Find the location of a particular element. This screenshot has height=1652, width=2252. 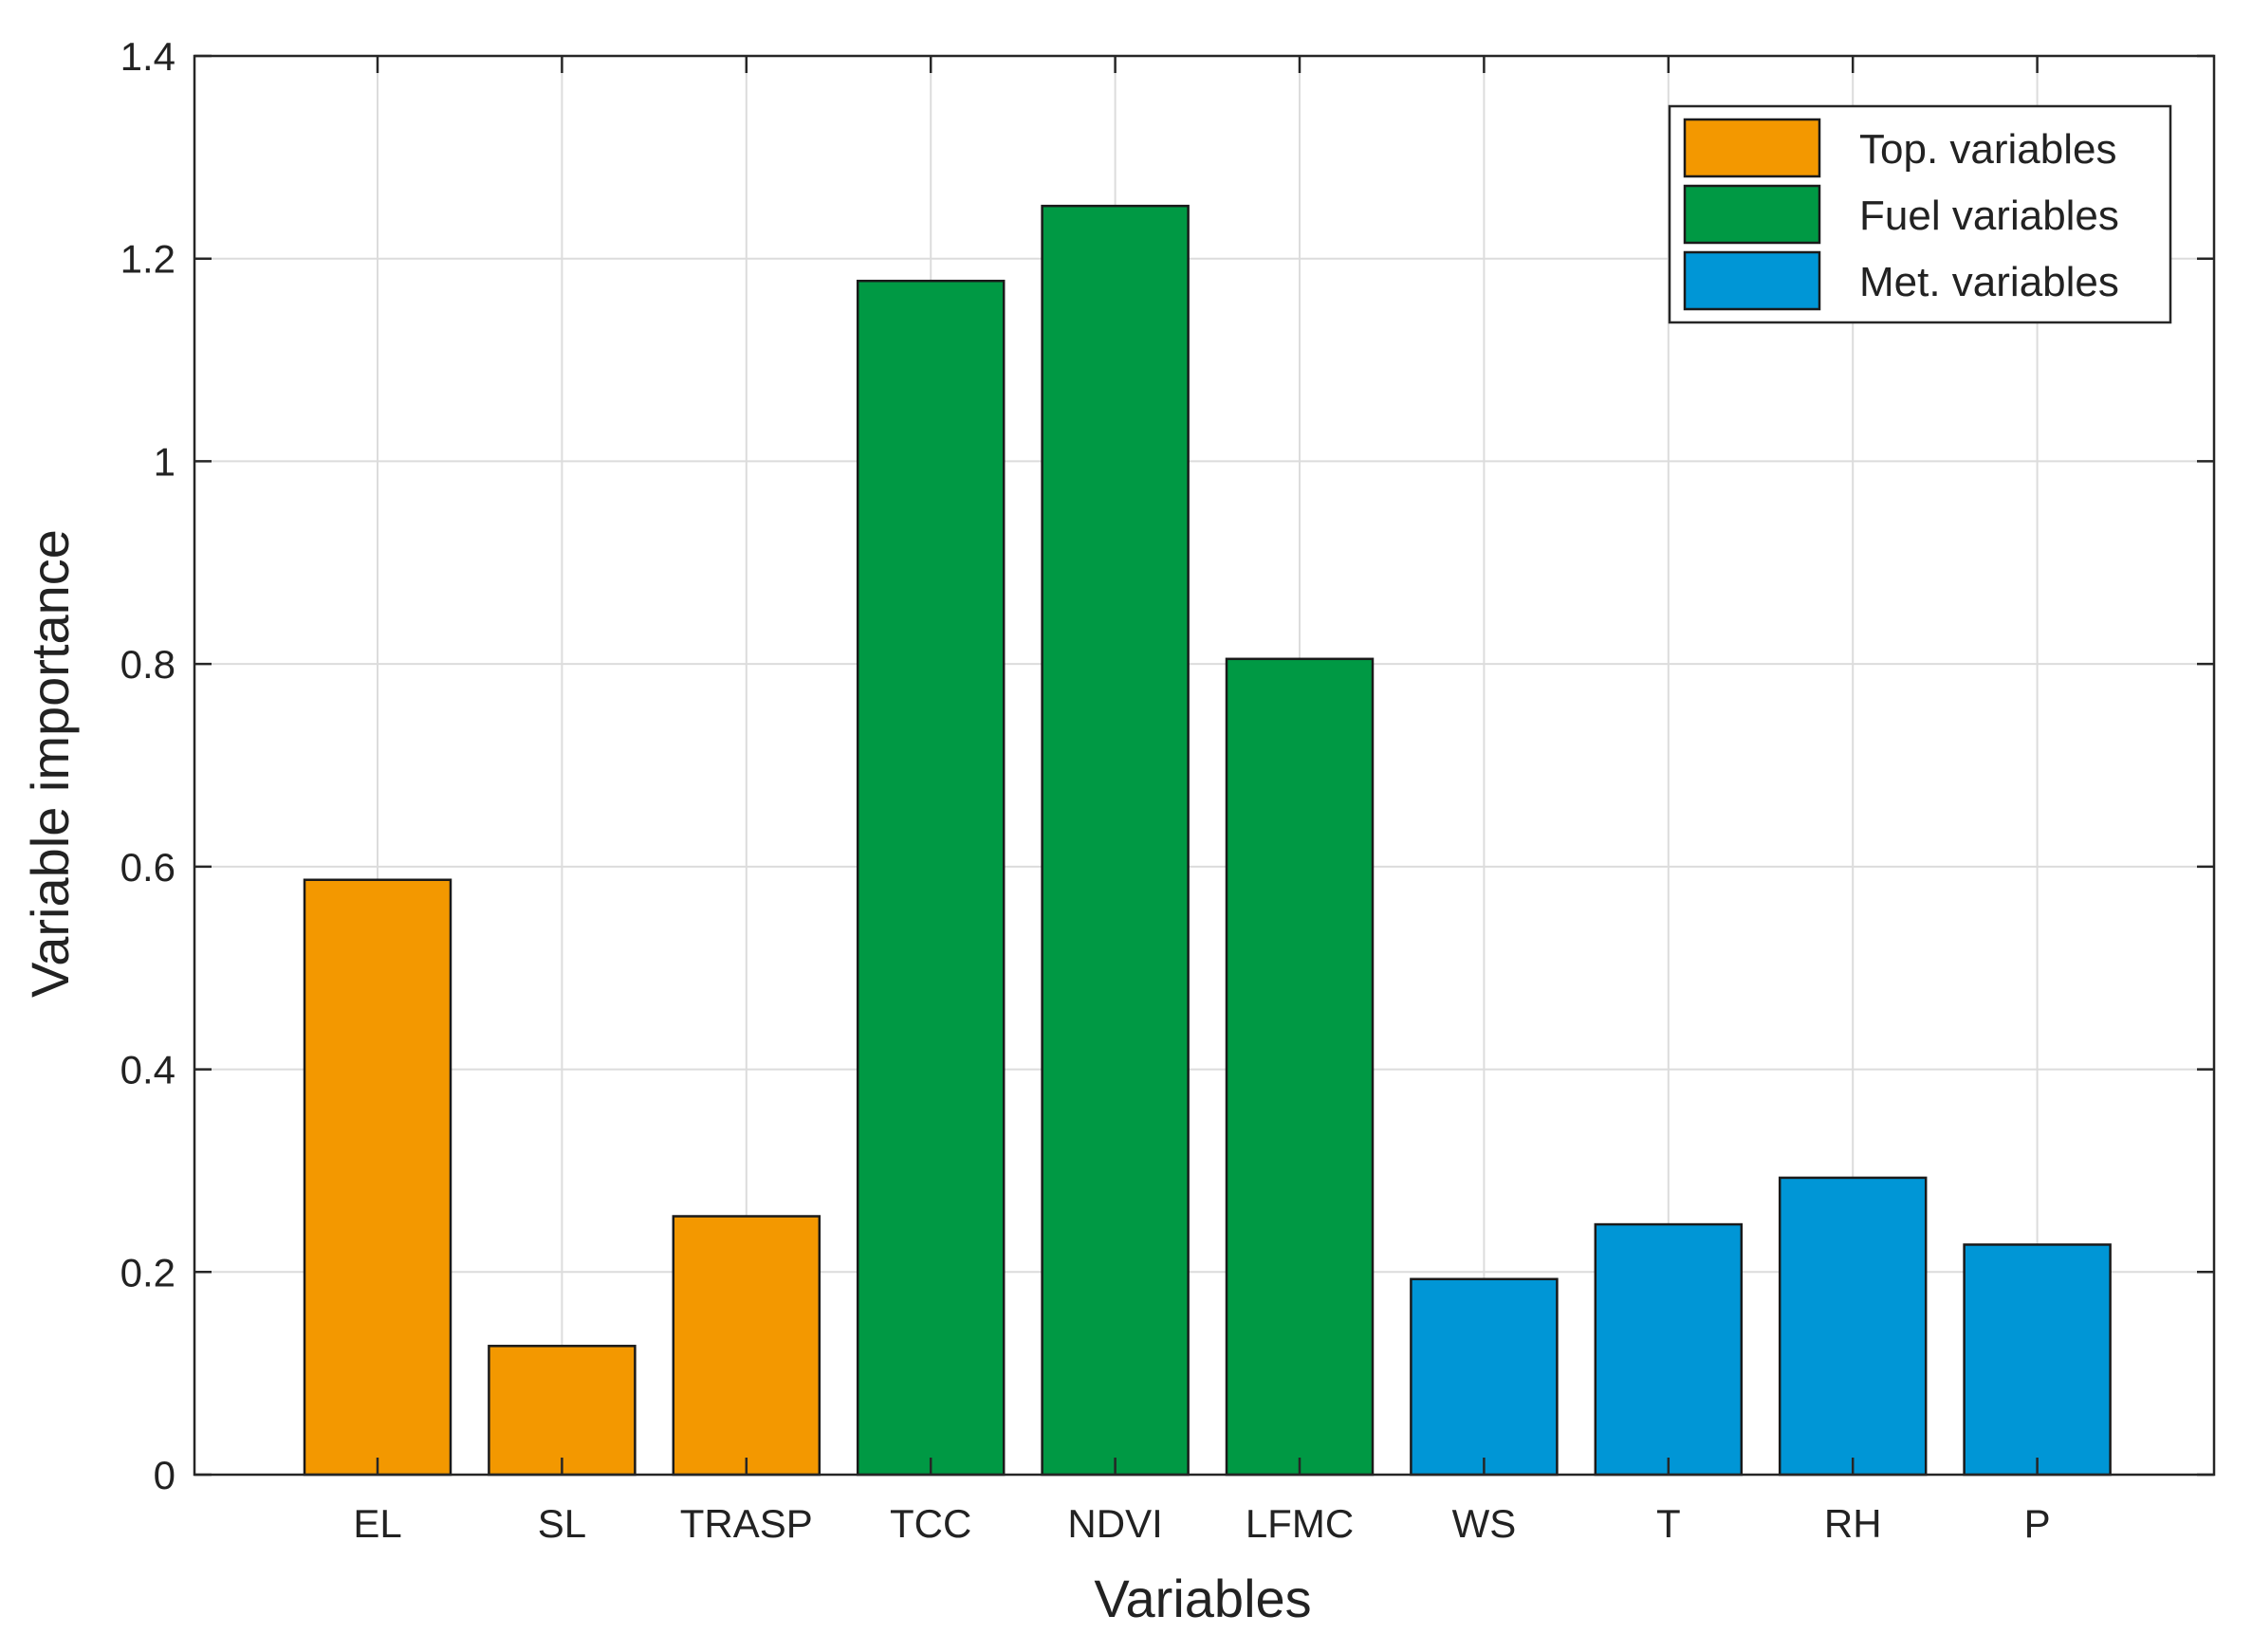

x-tick-label: TCC is located at coordinates (930, 1523).